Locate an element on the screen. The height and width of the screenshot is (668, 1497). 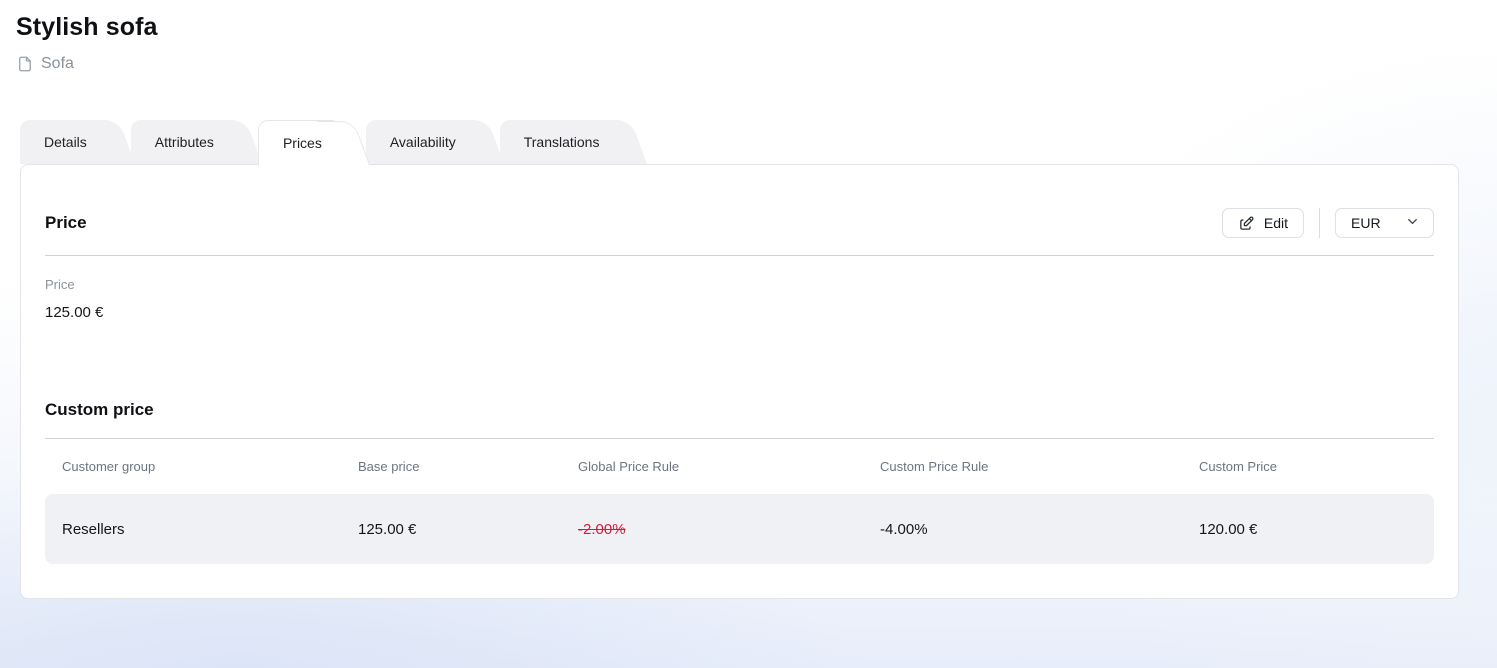
tab-translations: Translations is located at coordinates (555, 142).